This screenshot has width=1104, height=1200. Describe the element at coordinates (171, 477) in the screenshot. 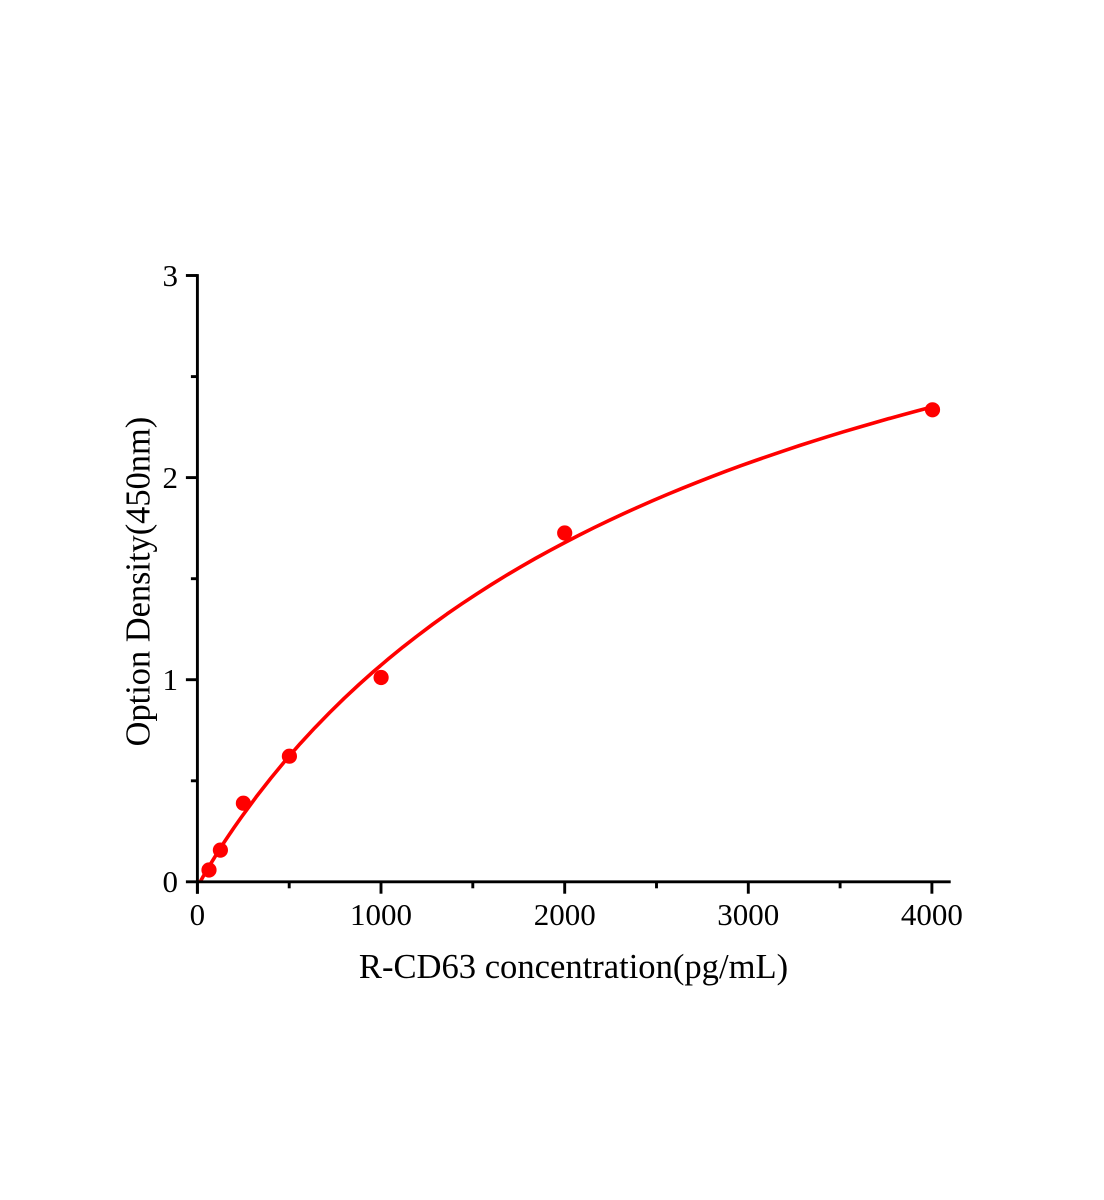

I see `svg-text: 2` at that location.